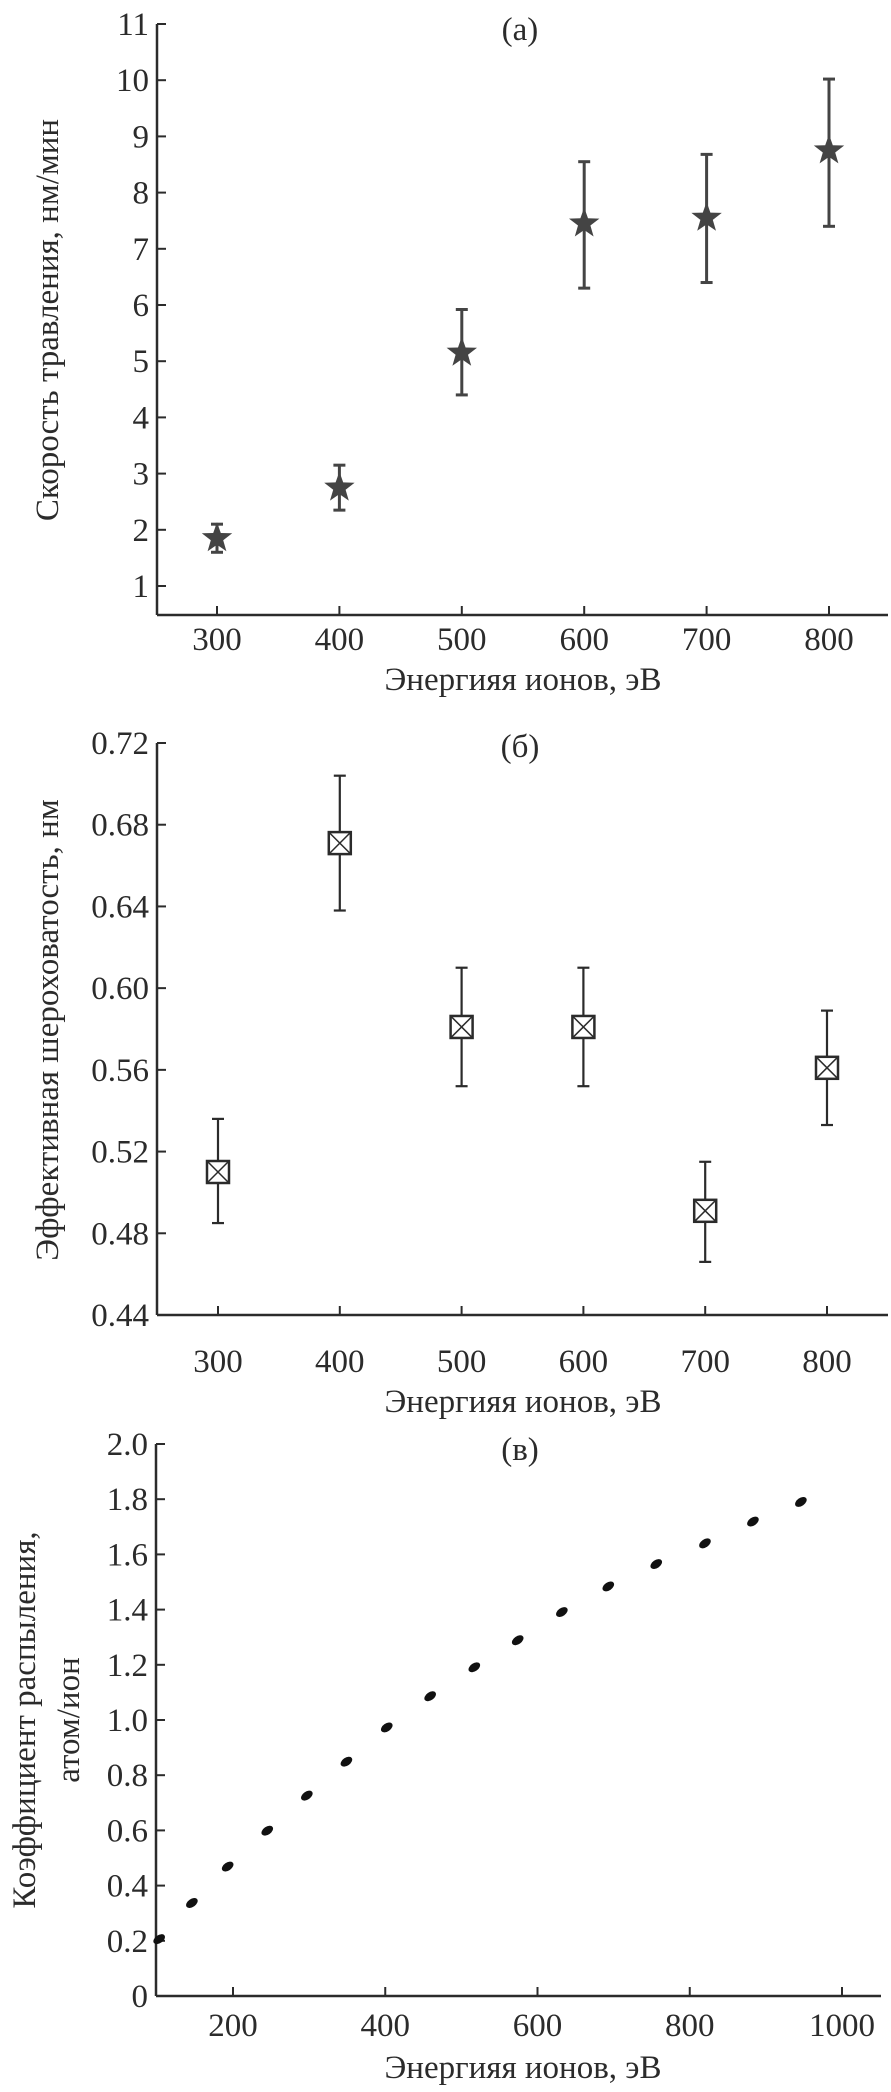 This screenshot has width=891, height=2092. What do you see at coordinates (127, 1445) in the screenshot?
I see `y-tick-label: 2.0` at bounding box center [127, 1445].